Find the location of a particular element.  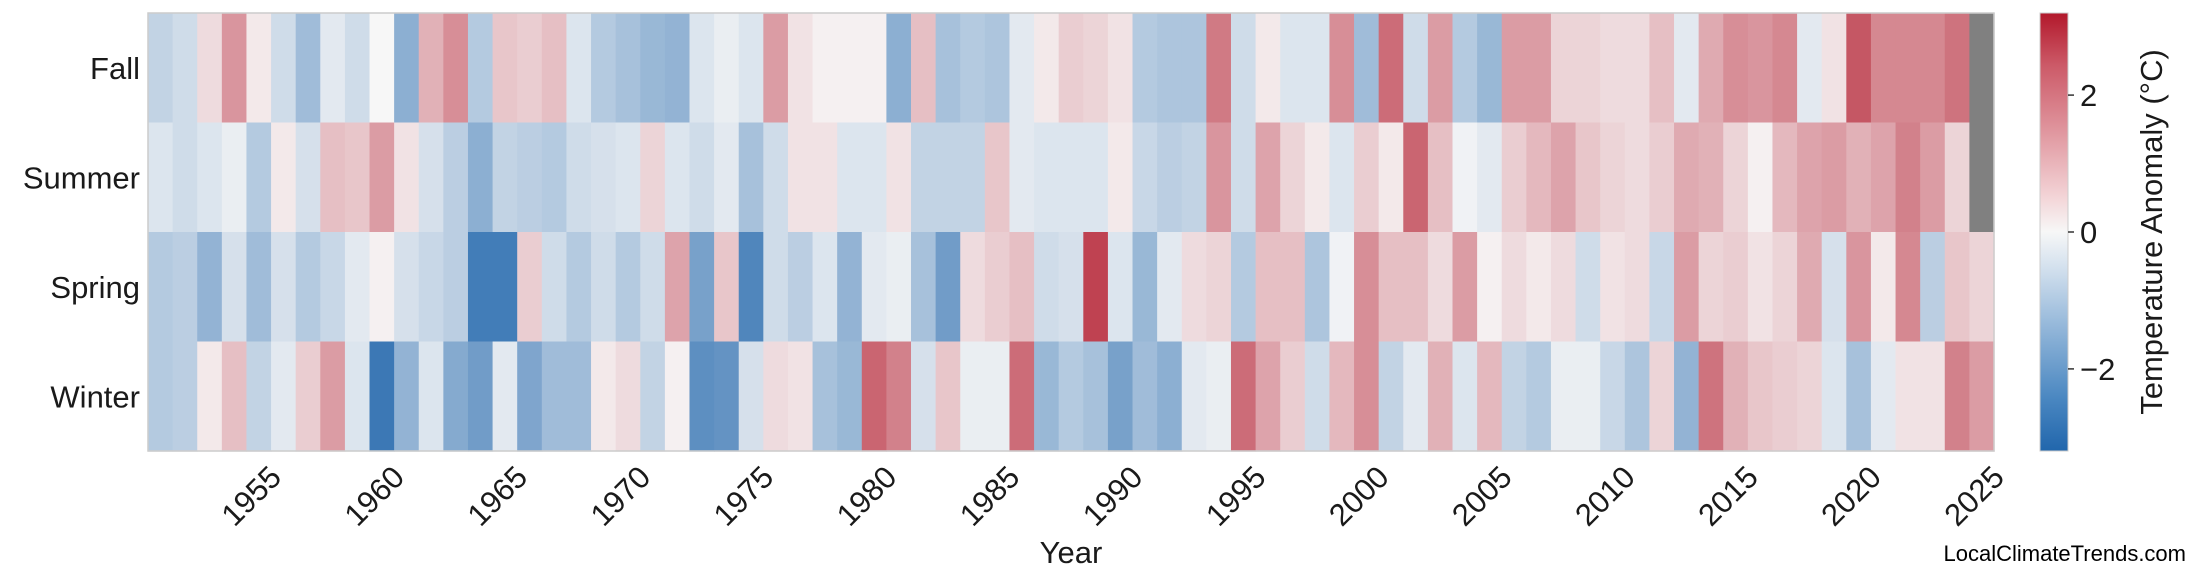

heatmap-cell-winter-1974 is located at coordinates (727, 396).